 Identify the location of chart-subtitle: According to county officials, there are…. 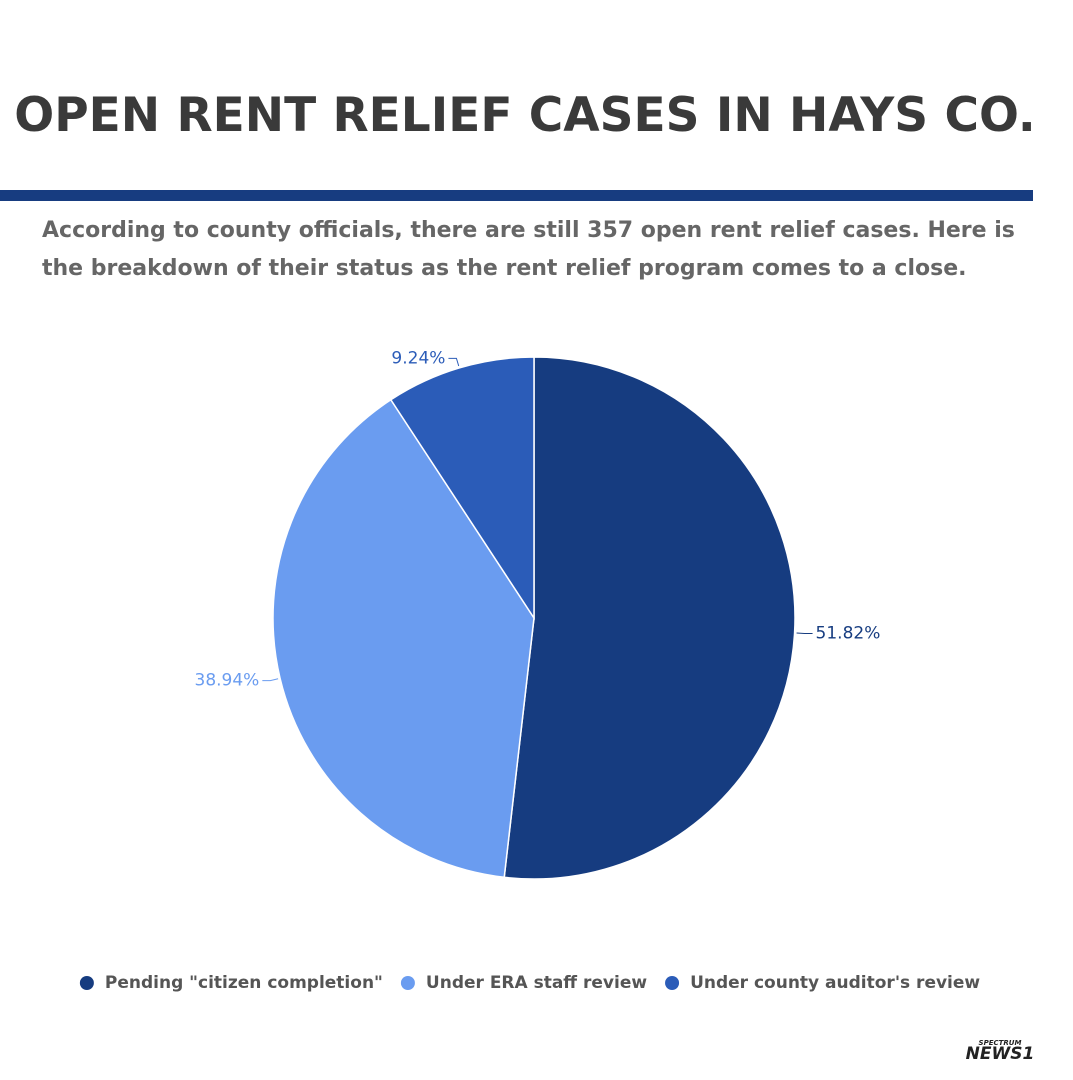
(528, 249).